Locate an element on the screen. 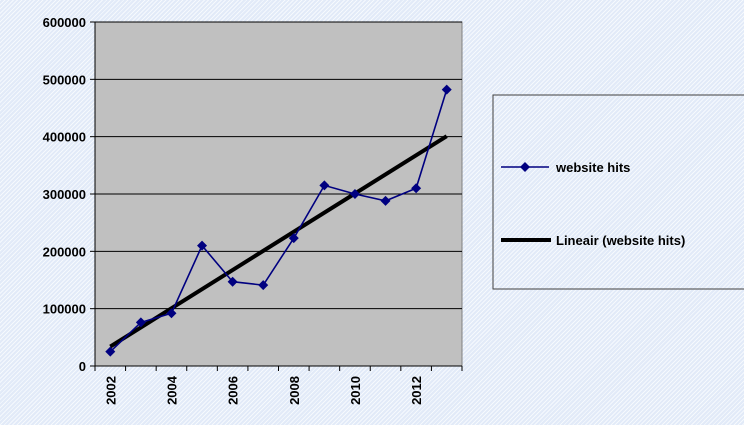 This screenshot has height=425, width=744. x-tick-label: 2010 is located at coordinates (355, 390).